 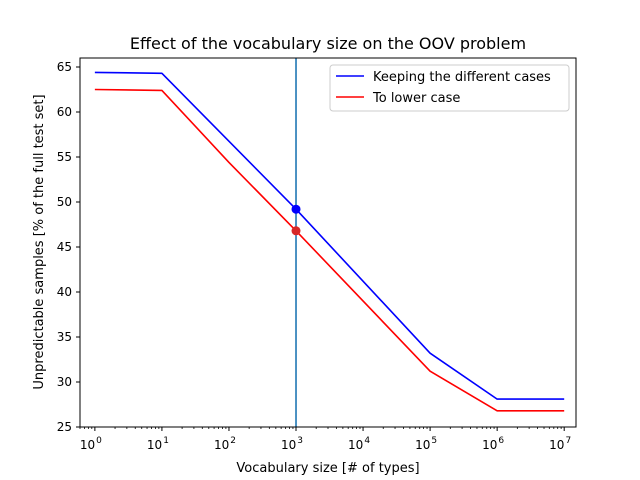 I want to click on legend-box, so click(x=449, y=88).